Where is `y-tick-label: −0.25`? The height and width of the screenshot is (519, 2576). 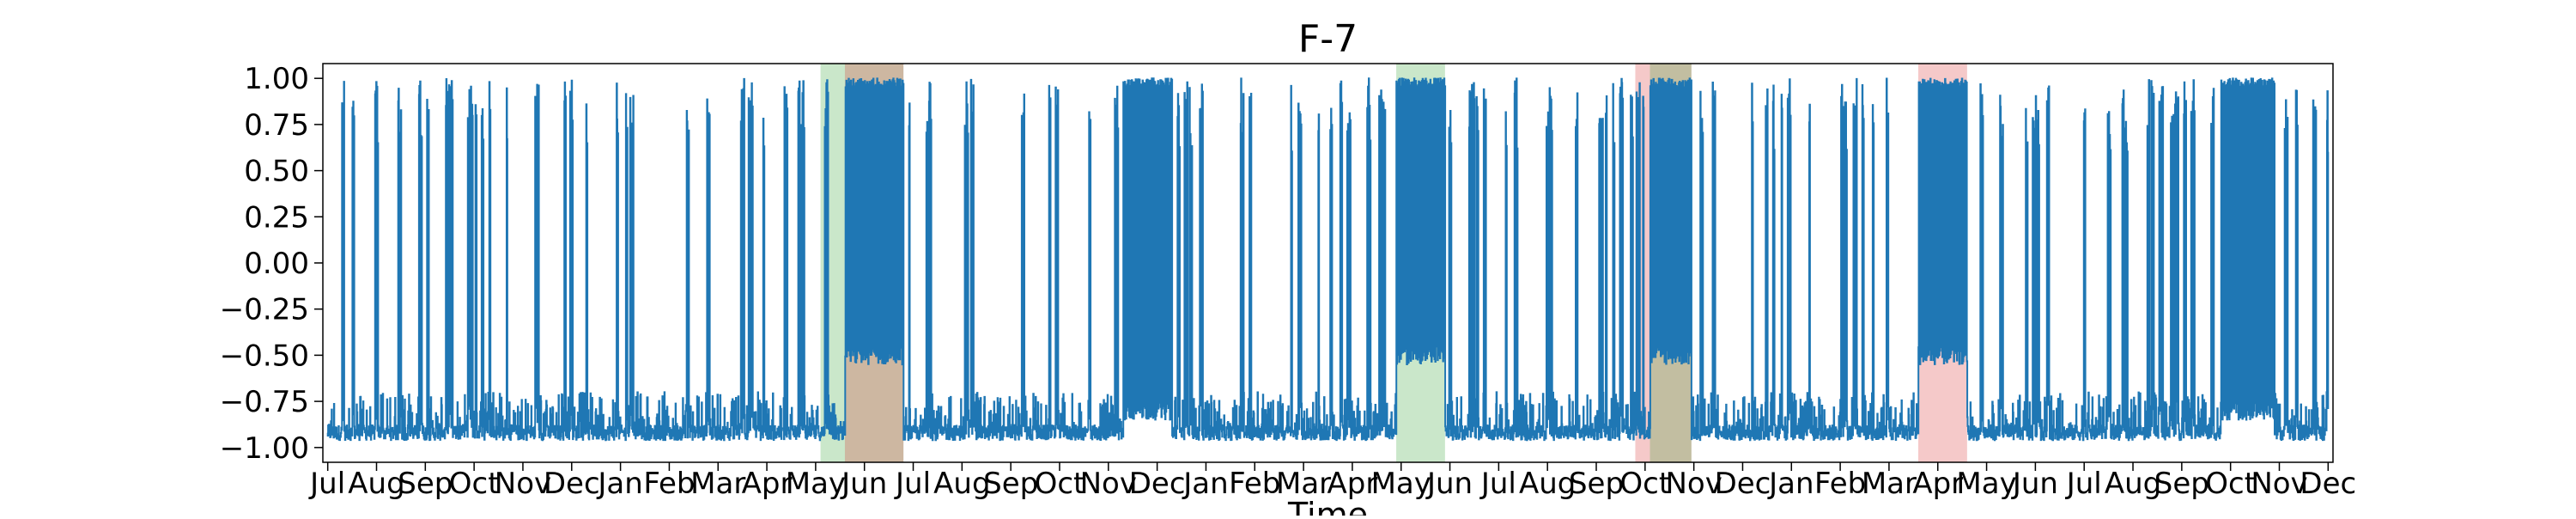
y-tick-label: −0.25 is located at coordinates (264, 310).